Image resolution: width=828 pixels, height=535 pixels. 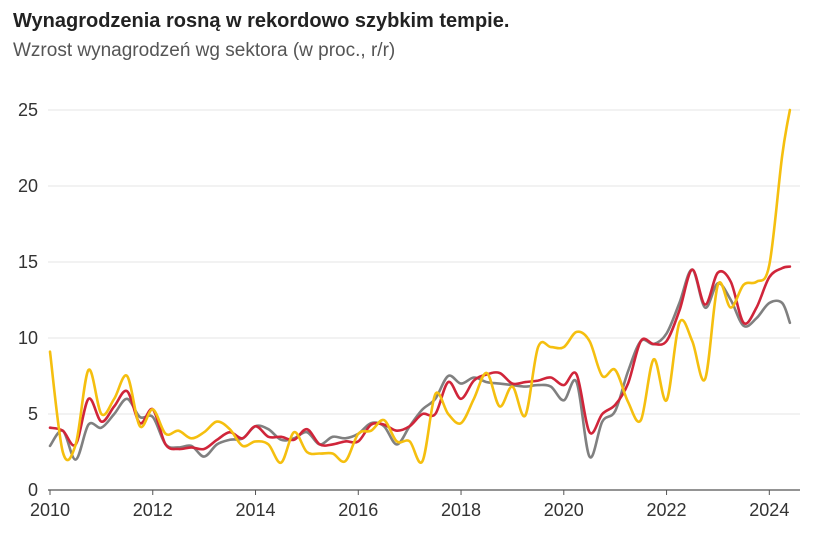 What do you see at coordinates (28, 300) in the screenshot?
I see `y-axis-ticks: 0 5 10 15 20 25` at bounding box center [28, 300].